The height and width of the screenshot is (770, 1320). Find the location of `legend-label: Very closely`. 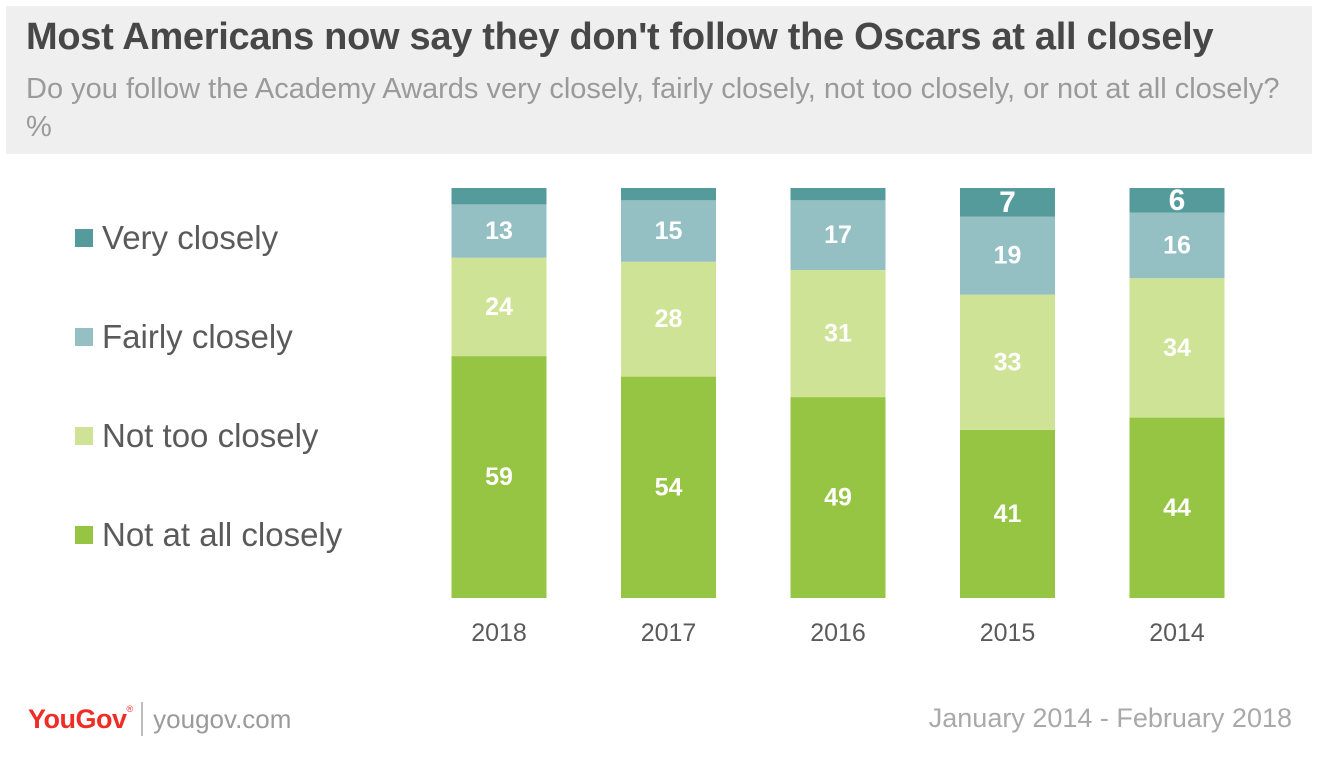

legend-label: Very closely is located at coordinates (190, 237).